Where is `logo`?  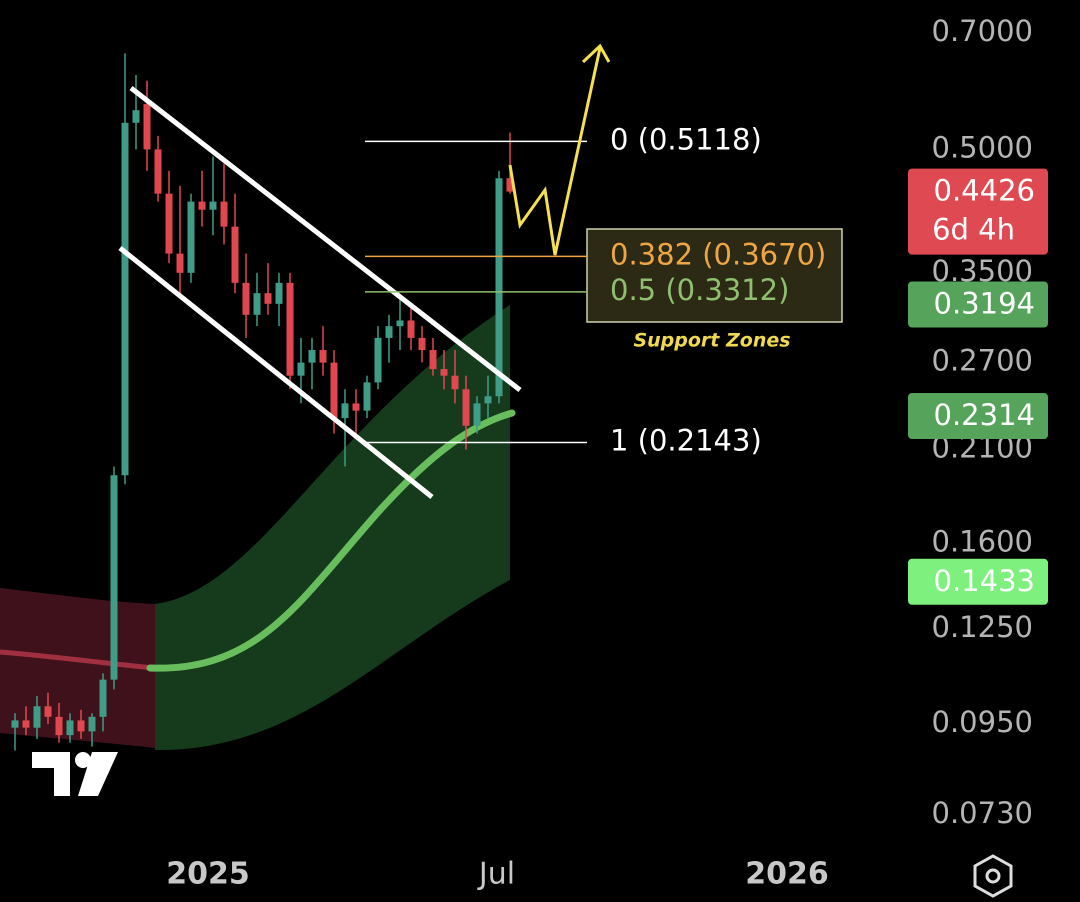 logo is located at coordinates (75, 774).